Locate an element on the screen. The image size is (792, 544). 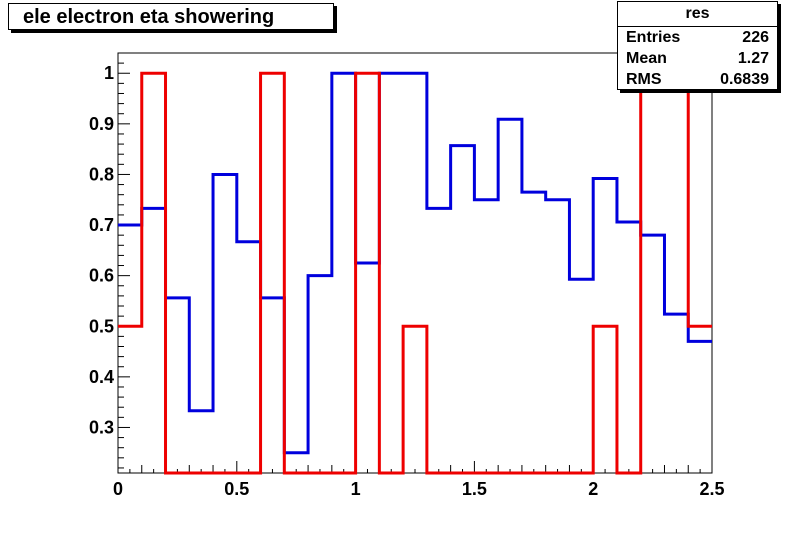
y-tick-label: 0.3 is located at coordinates (101, 427).